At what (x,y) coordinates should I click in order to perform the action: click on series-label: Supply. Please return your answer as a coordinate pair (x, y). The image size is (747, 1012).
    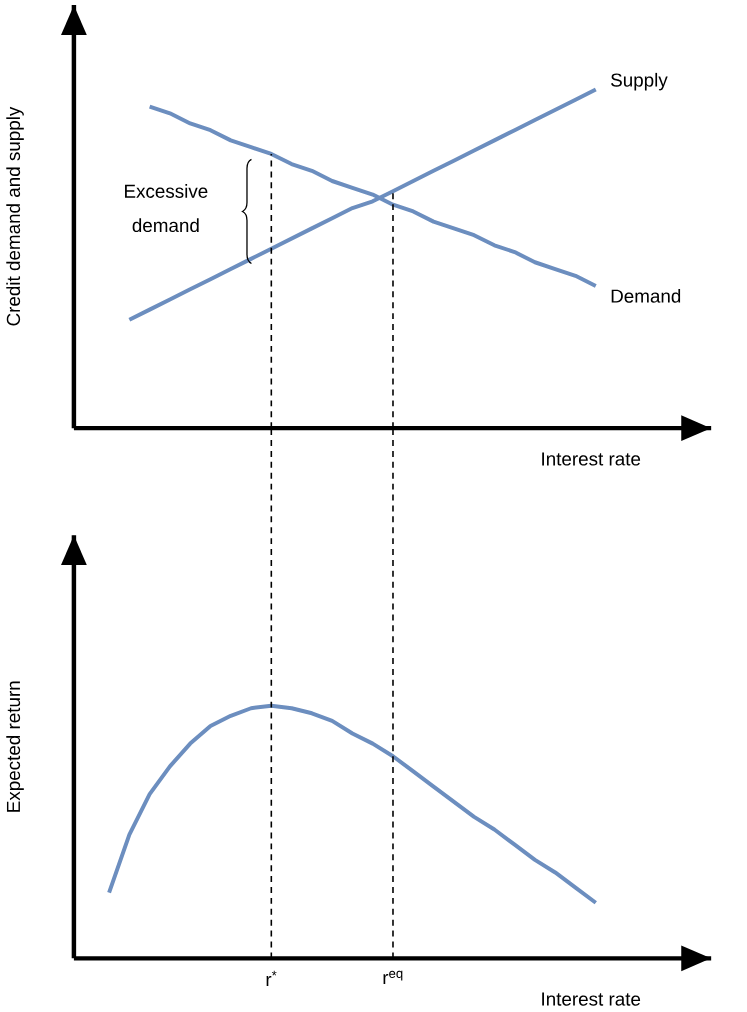
    Looking at the image, I should click on (639, 81).